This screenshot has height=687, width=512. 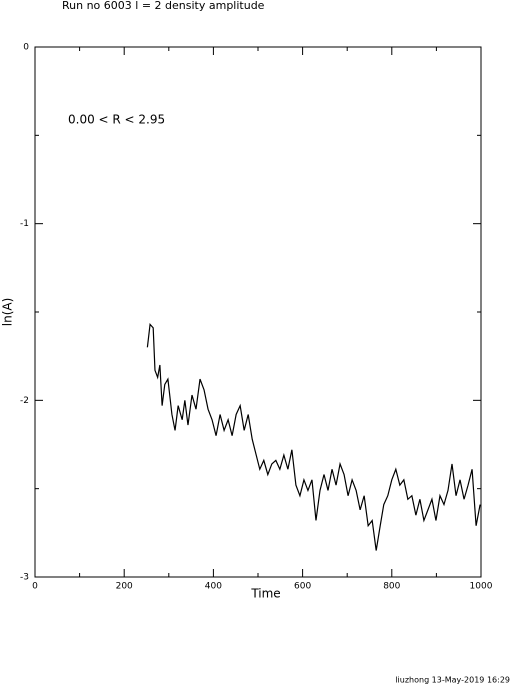 What do you see at coordinates (213, 587) in the screenshot?
I see `x-tick-label: 400` at bounding box center [213, 587].